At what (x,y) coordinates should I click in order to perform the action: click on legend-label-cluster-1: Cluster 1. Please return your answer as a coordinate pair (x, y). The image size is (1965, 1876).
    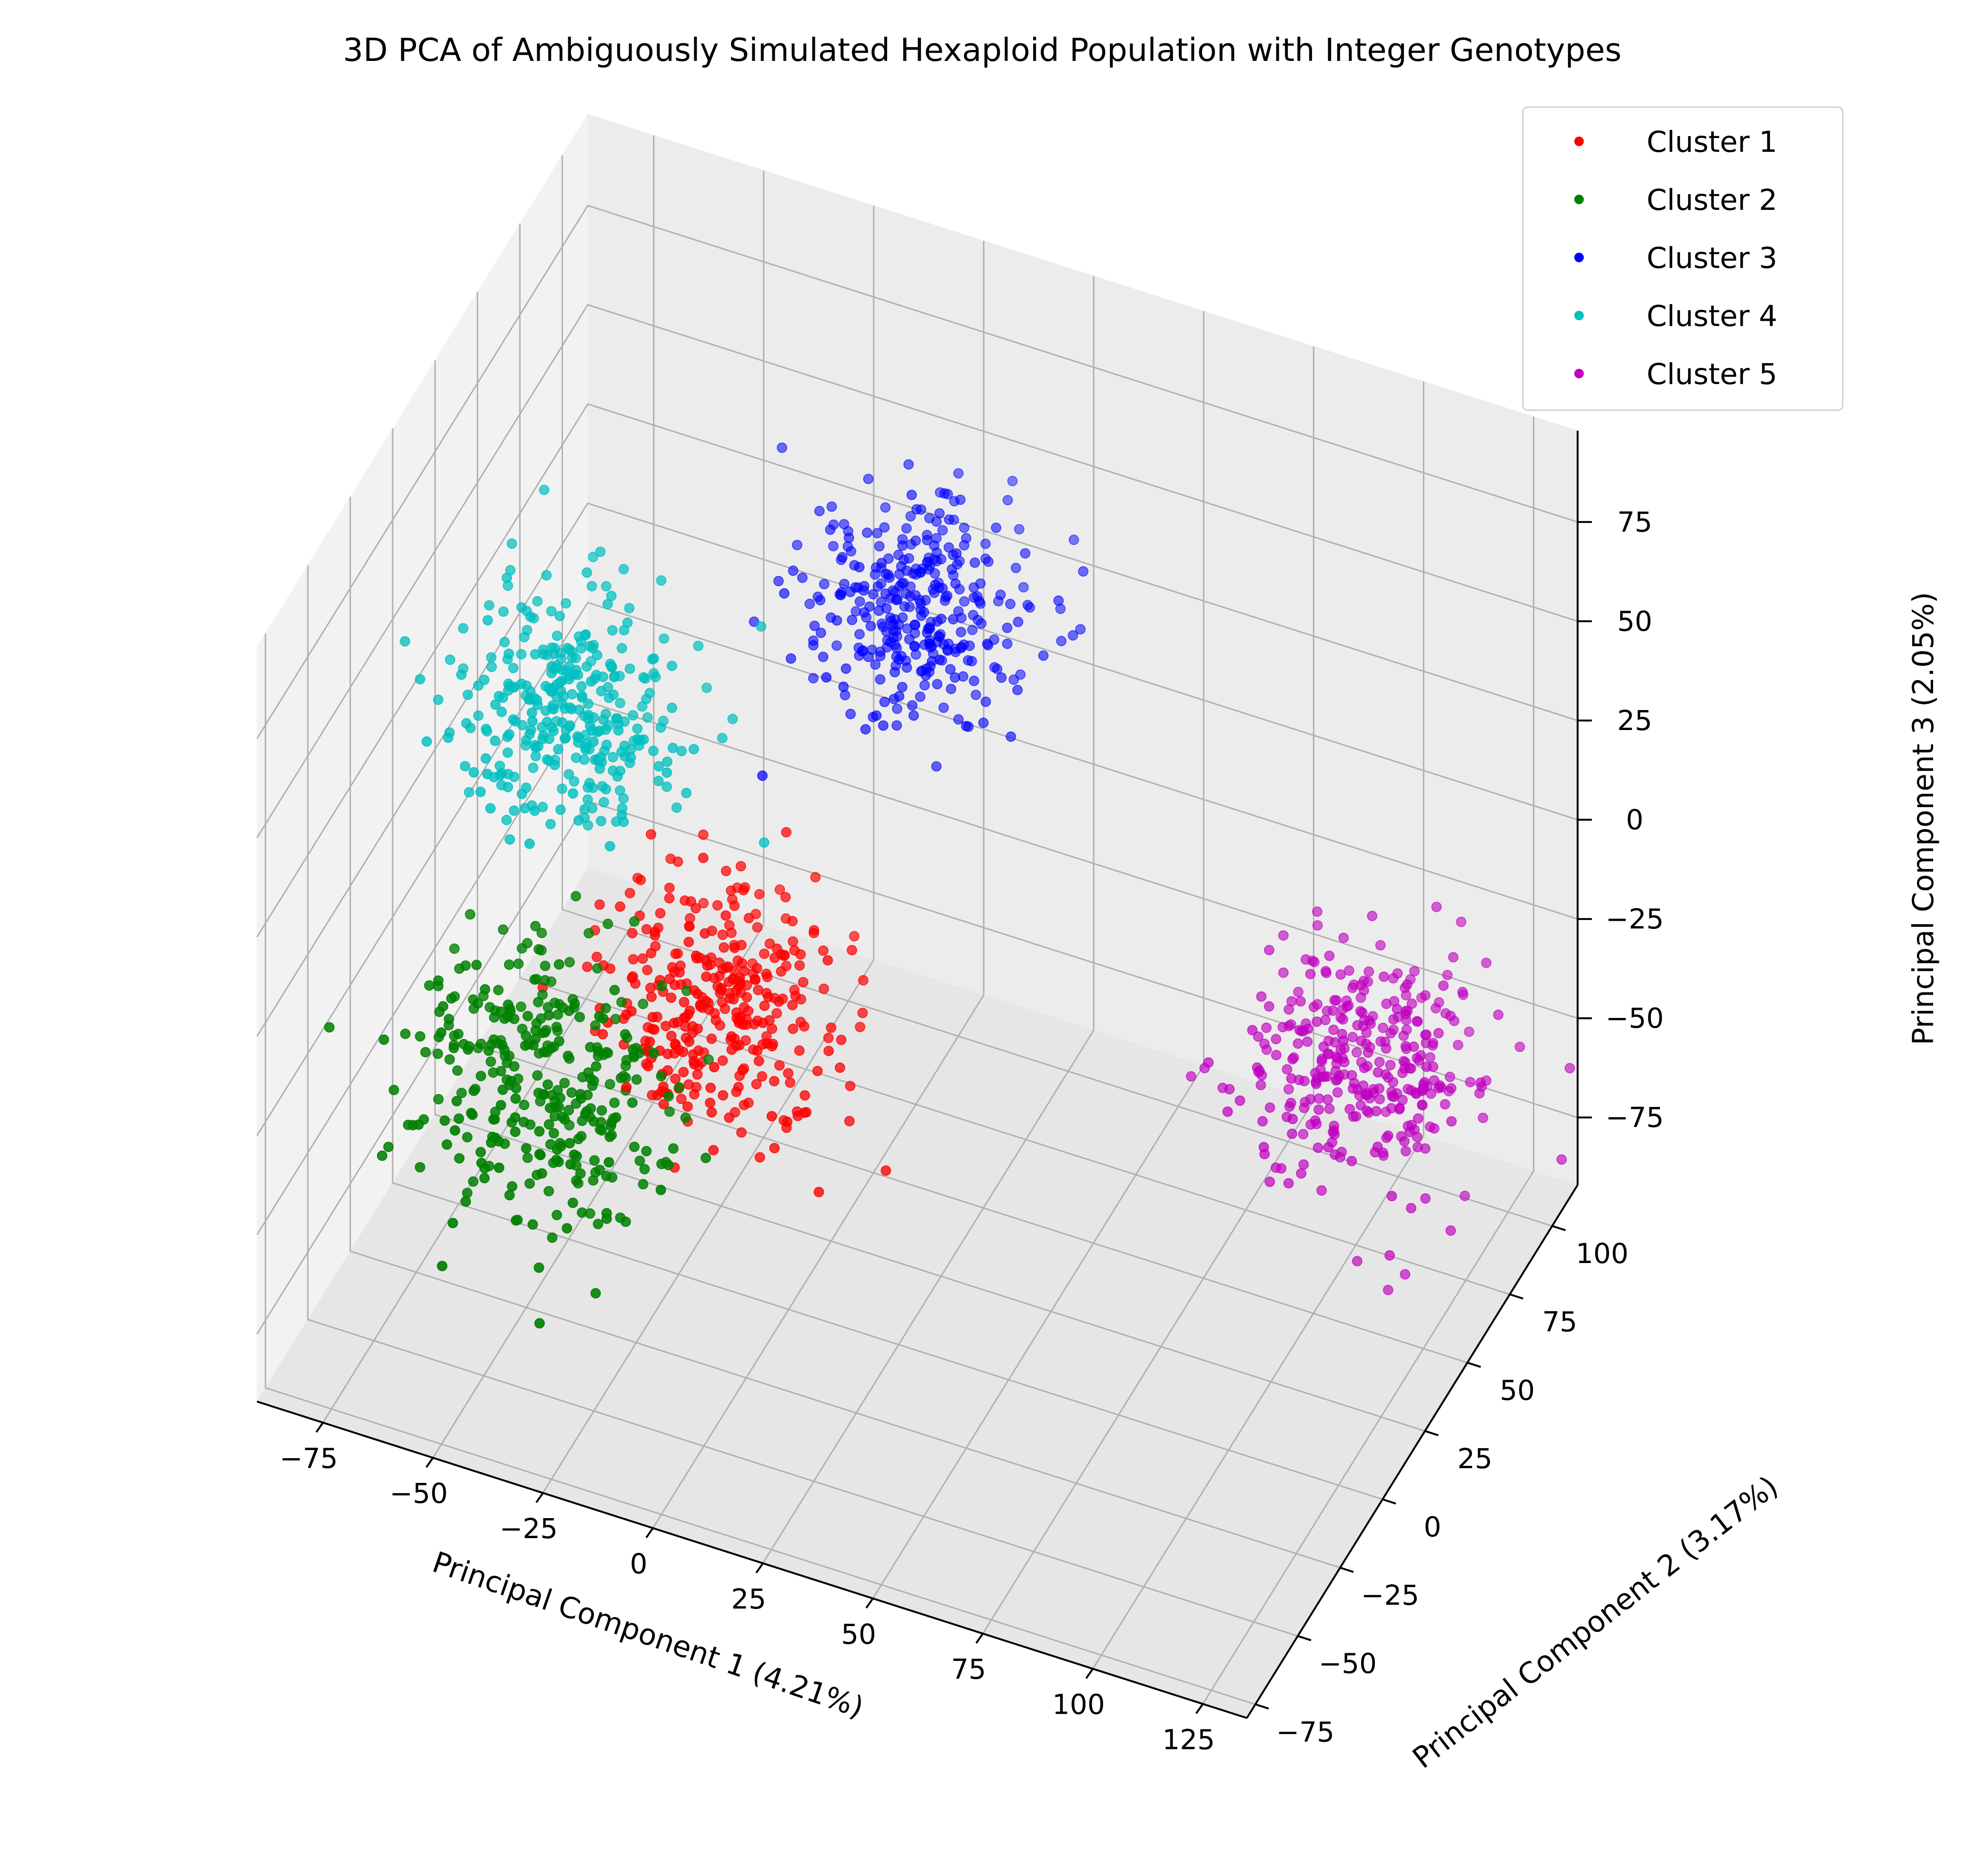
    Looking at the image, I should click on (1712, 142).